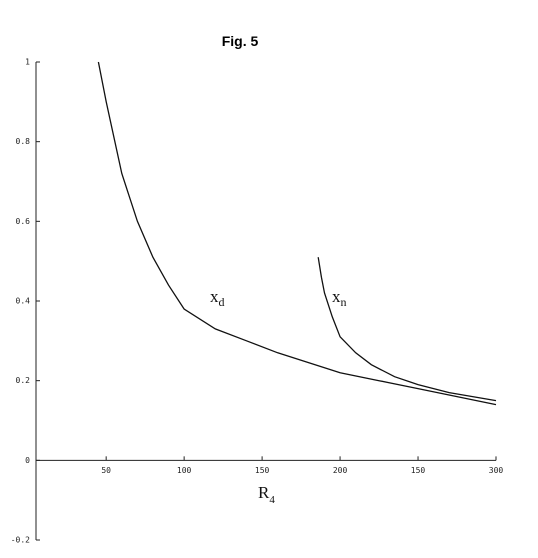  Describe the element at coordinates (23, 380) in the screenshot. I see `y-tick-label: 0.2` at that location.